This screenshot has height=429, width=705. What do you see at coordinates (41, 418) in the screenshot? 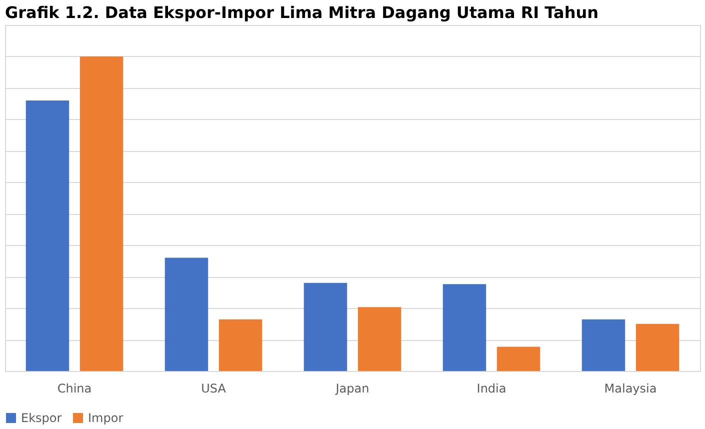
I see `legend-label: Ekspor` at bounding box center [41, 418].